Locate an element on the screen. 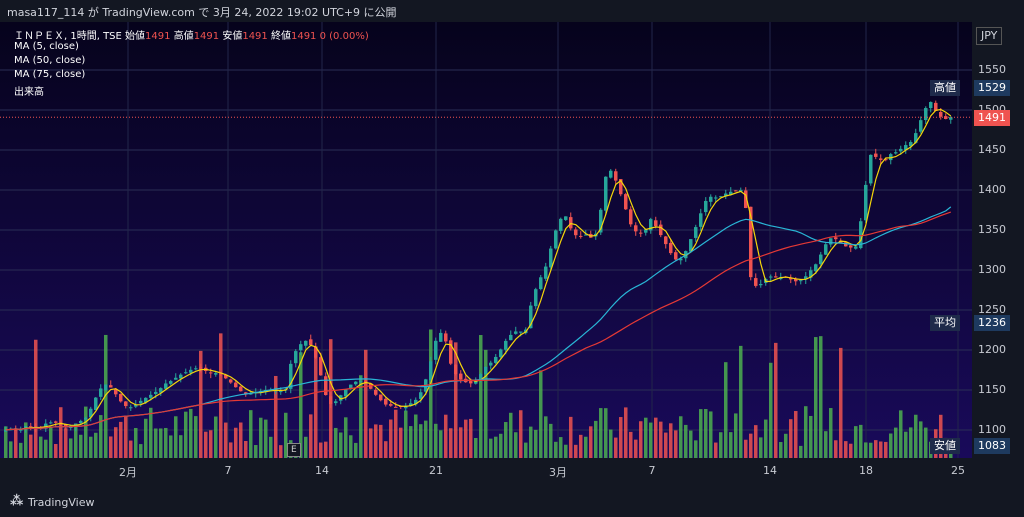 The width and height of the screenshot is (1024, 517). time-axis: 2月 7 14 21 3月 7 14 18 25 is located at coordinates (486, 470).